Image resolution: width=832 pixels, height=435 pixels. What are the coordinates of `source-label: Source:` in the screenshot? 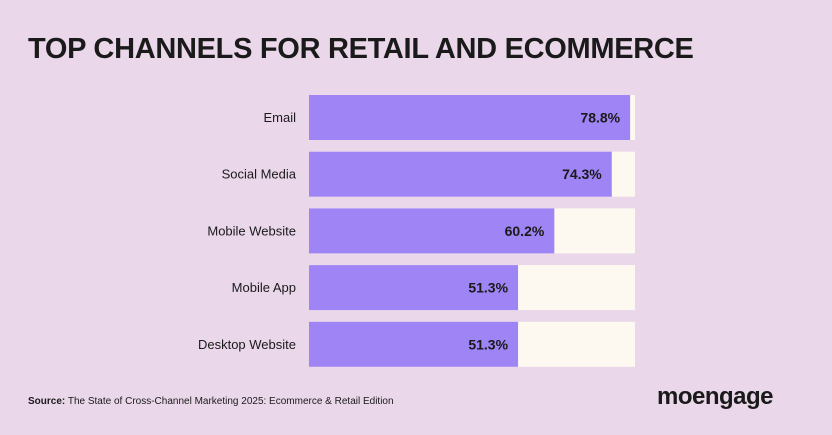 It's located at (47, 401).